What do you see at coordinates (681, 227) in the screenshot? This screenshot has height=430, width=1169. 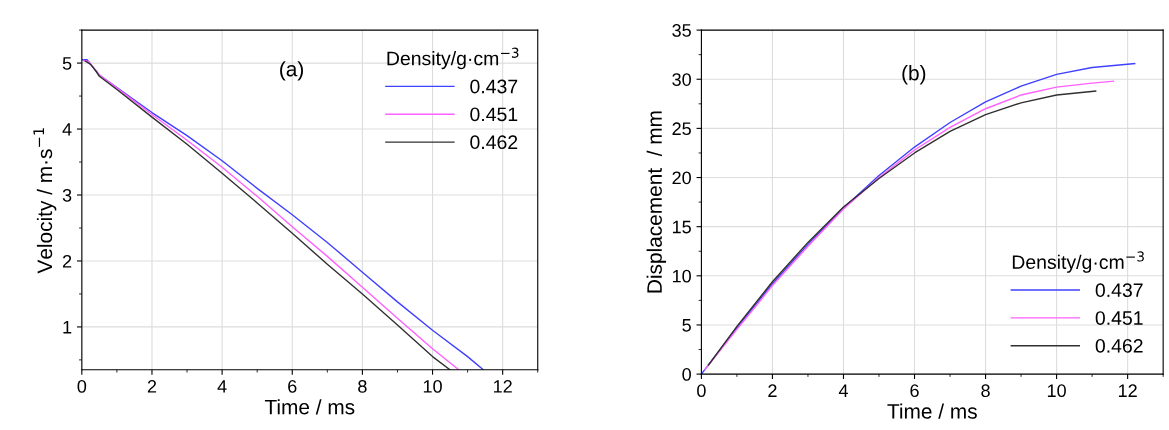 I see `y-tick-label: 15` at bounding box center [681, 227].